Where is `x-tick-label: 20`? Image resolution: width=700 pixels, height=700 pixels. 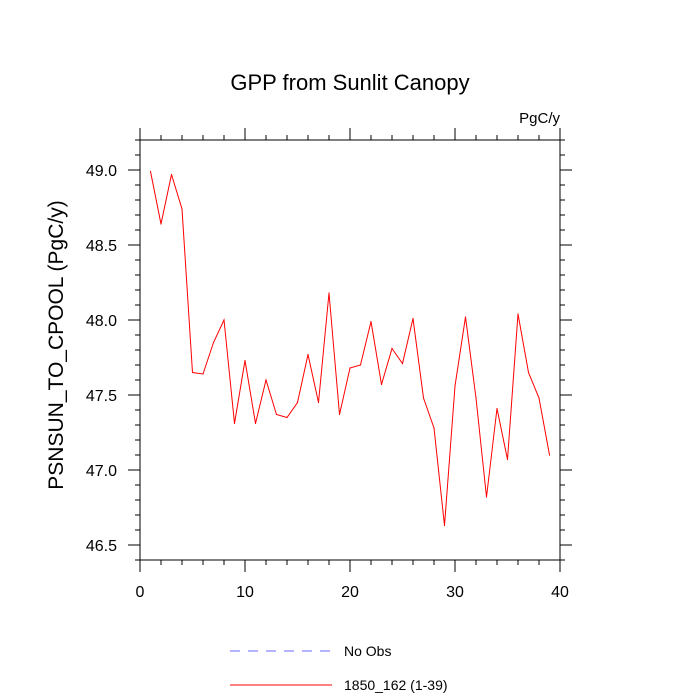
x-tick-label: 20 is located at coordinates (350, 592).